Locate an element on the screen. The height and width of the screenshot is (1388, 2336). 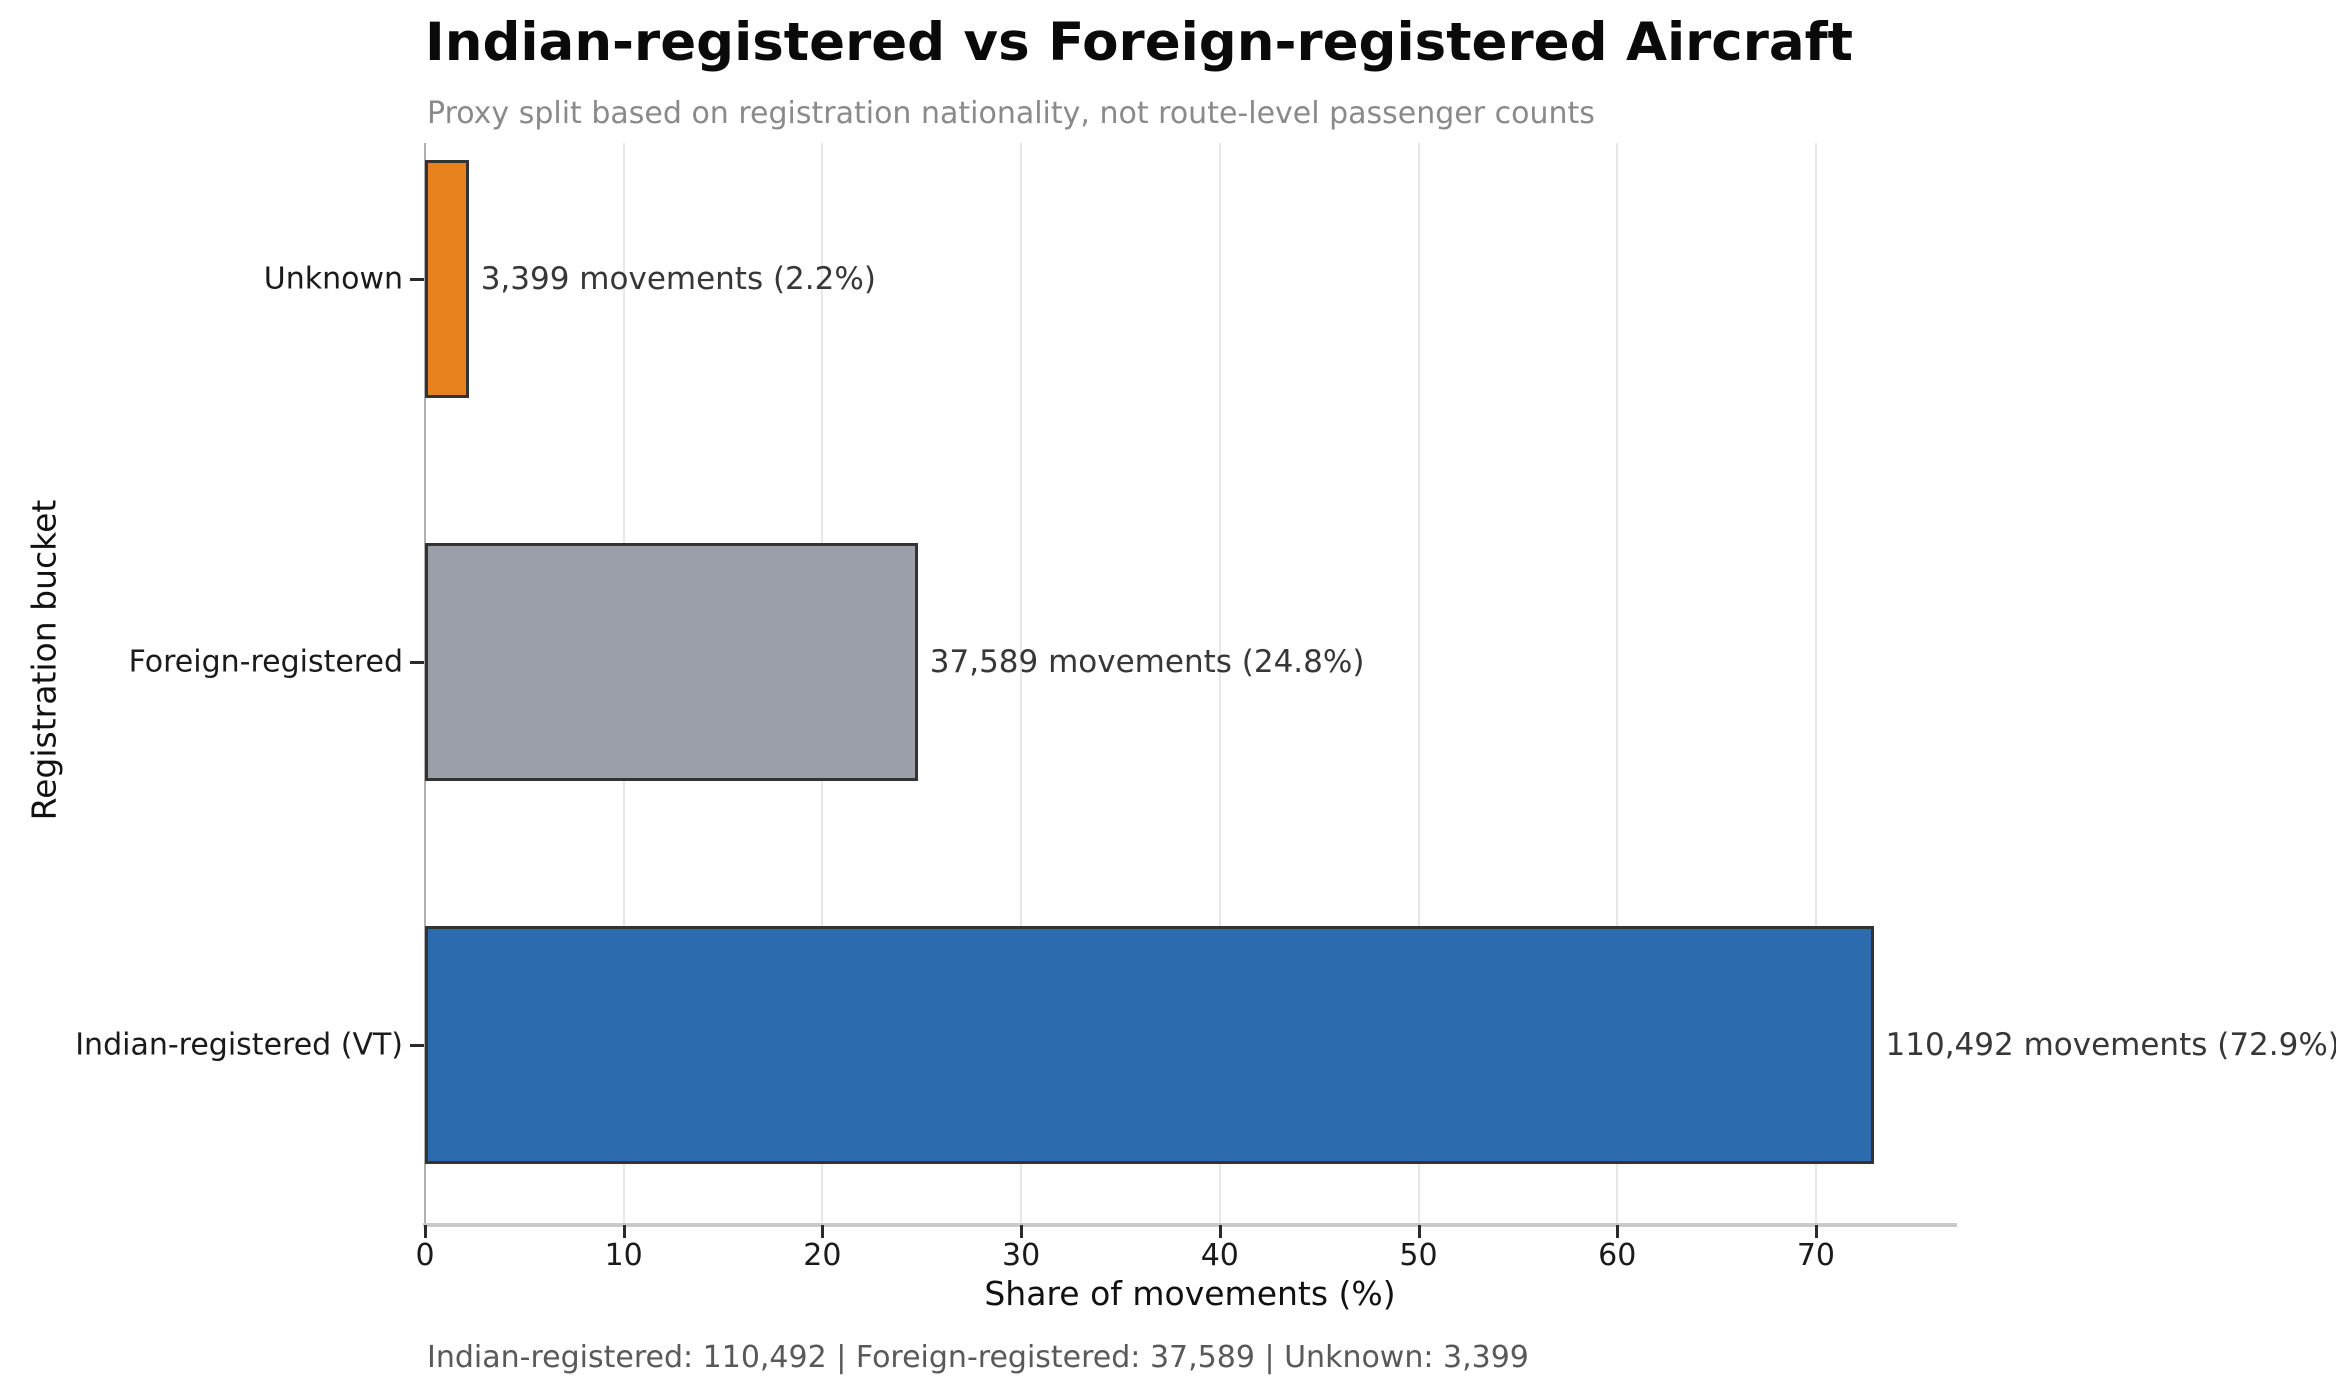
x-tick-label: 30 is located at coordinates (1021, 1255).